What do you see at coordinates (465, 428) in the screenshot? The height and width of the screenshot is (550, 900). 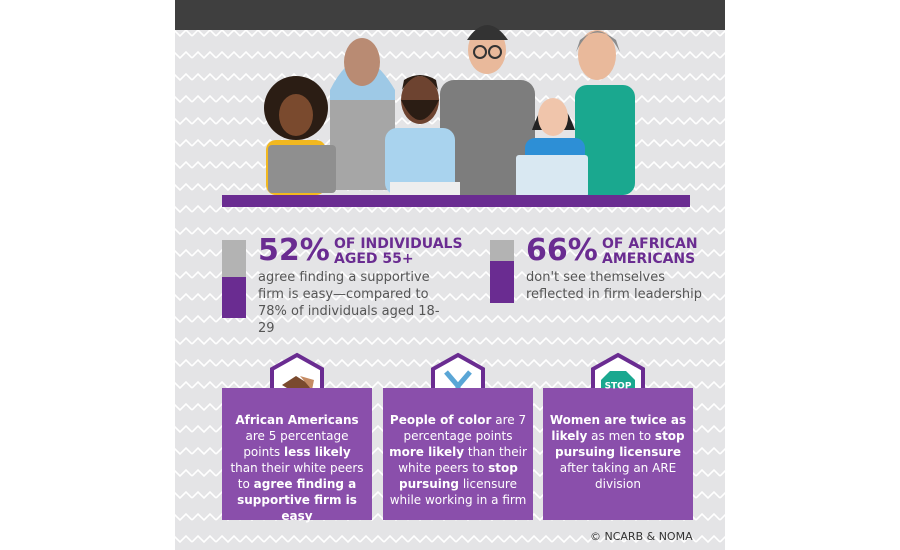 I see `fact-text: are 7 percentage points` at bounding box center [465, 428].